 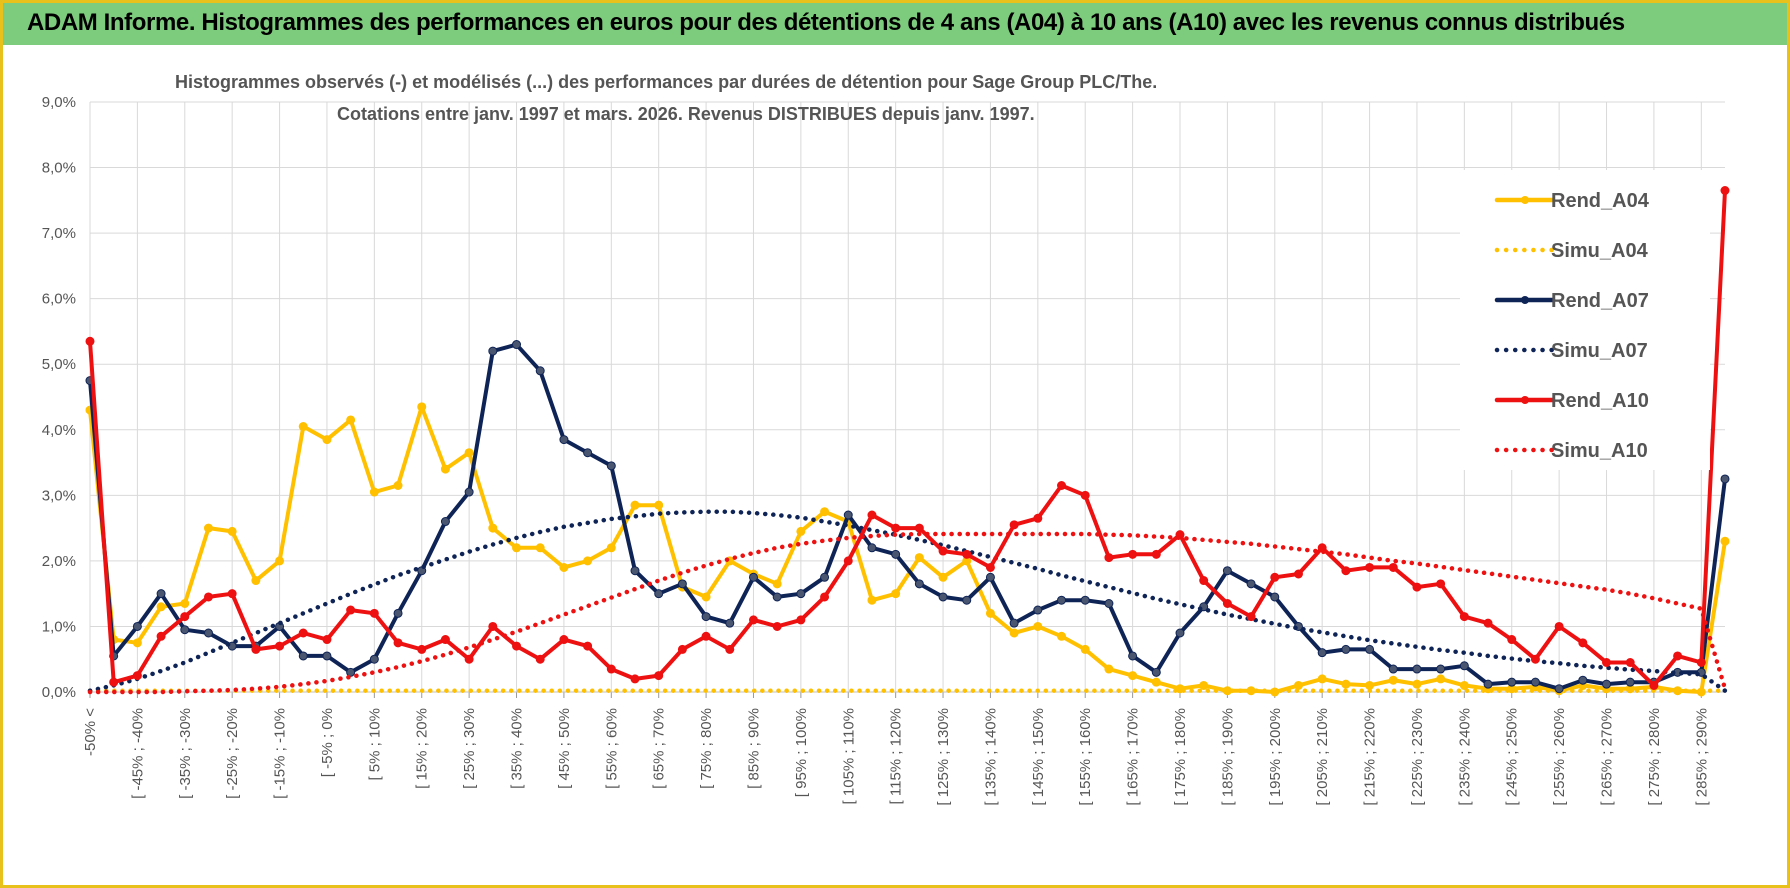 I want to click on x-tick-label: [ 75% ; 80%, so click(x=706, y=748).